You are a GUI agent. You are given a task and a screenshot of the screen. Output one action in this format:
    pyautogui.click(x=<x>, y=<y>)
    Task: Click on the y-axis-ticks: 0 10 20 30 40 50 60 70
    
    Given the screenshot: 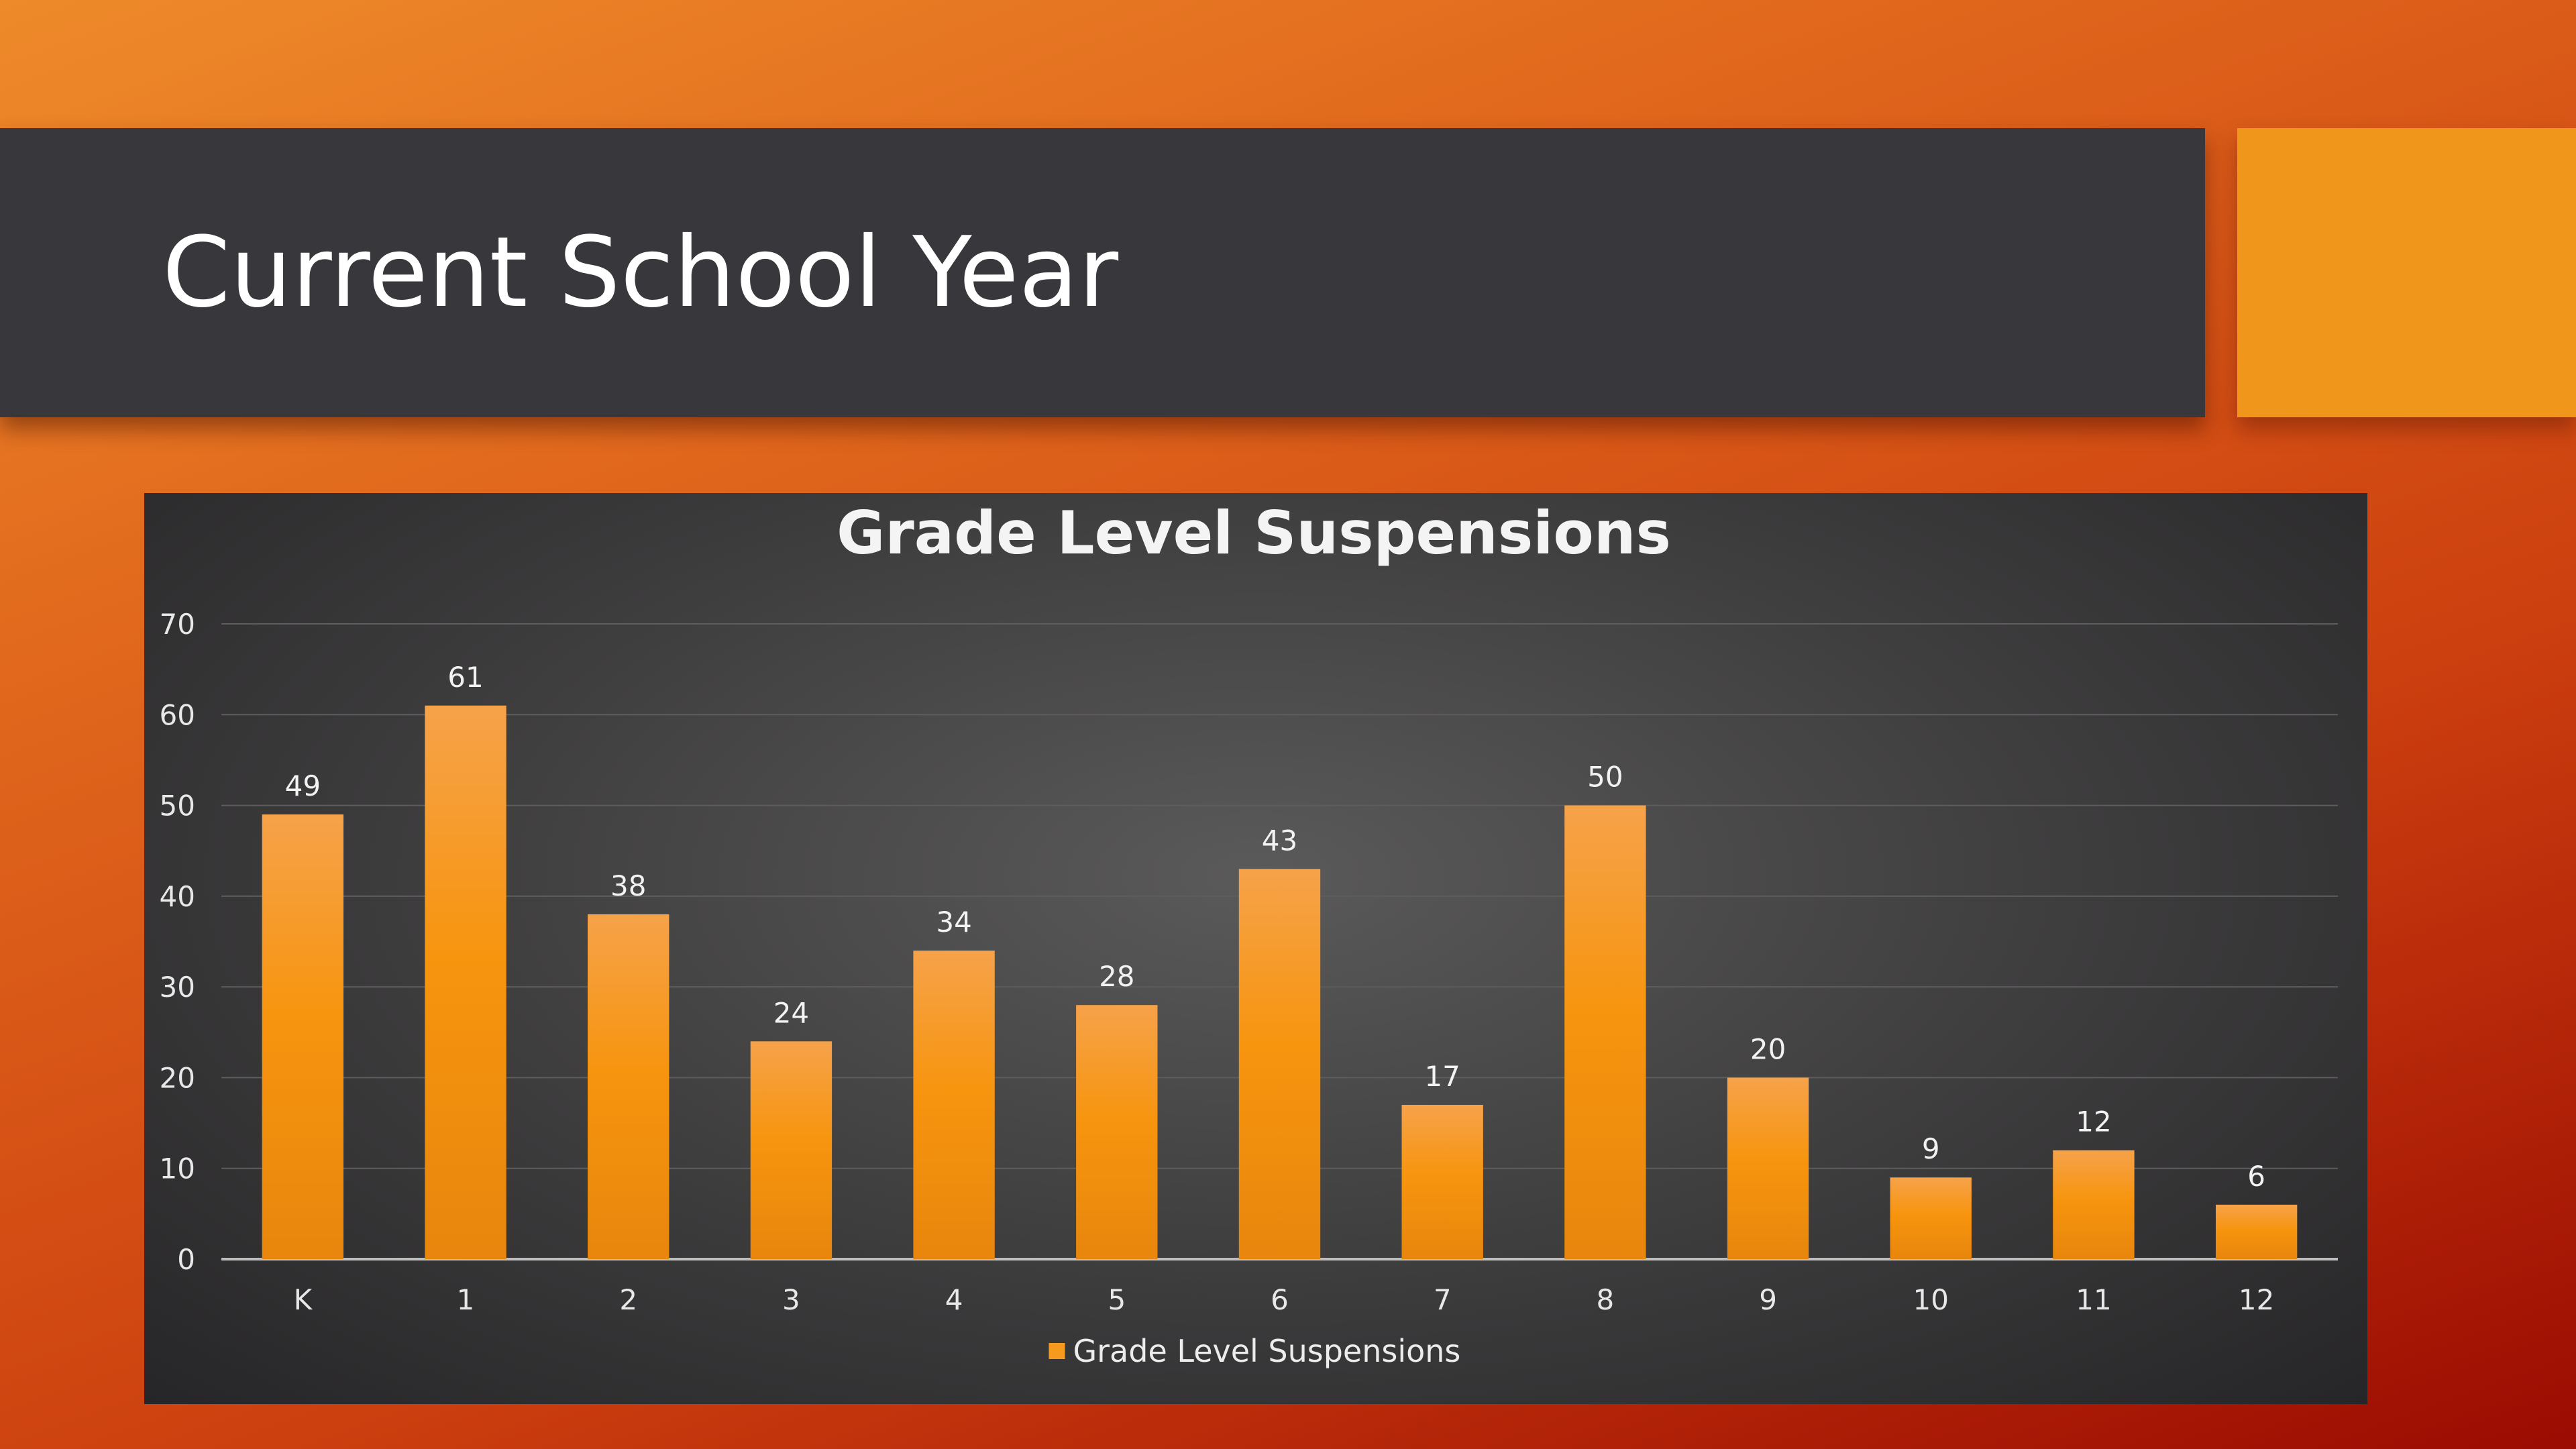 What is the action you would take?
    pyautogui.click(x=177, y=942)
    